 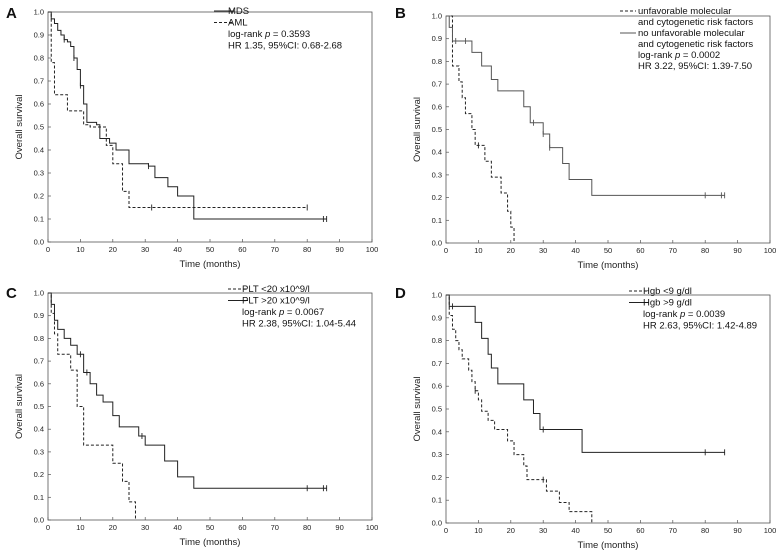 I want to click on stat-annotation: HR 2.63, 95%CI: 1.42-4.89, so click(x=700, y=326).